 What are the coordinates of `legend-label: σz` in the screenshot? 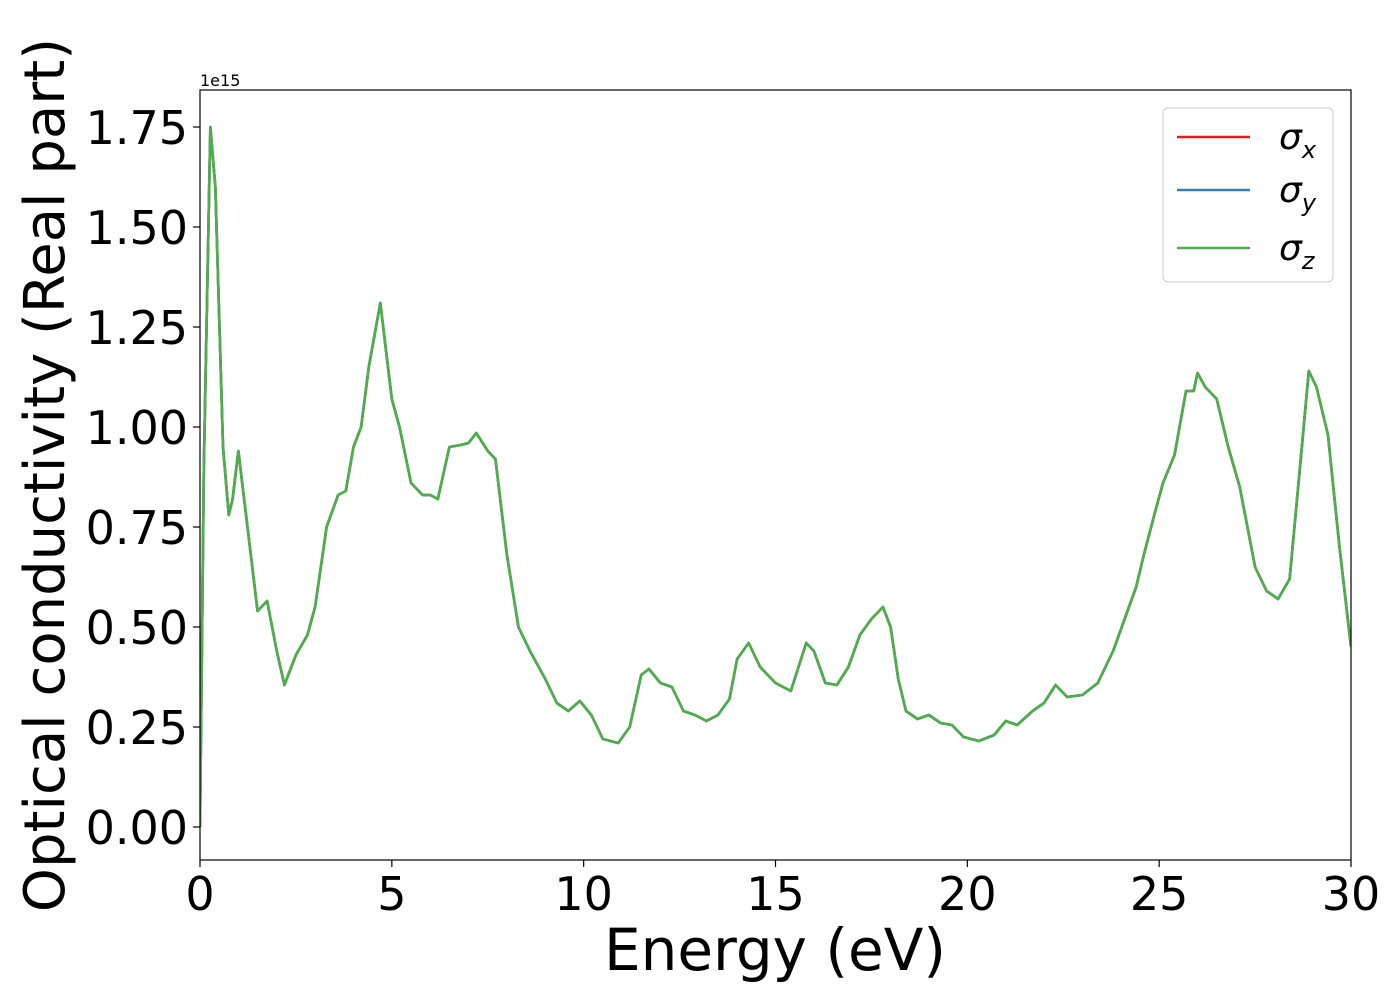 It's located at (1297, 251).